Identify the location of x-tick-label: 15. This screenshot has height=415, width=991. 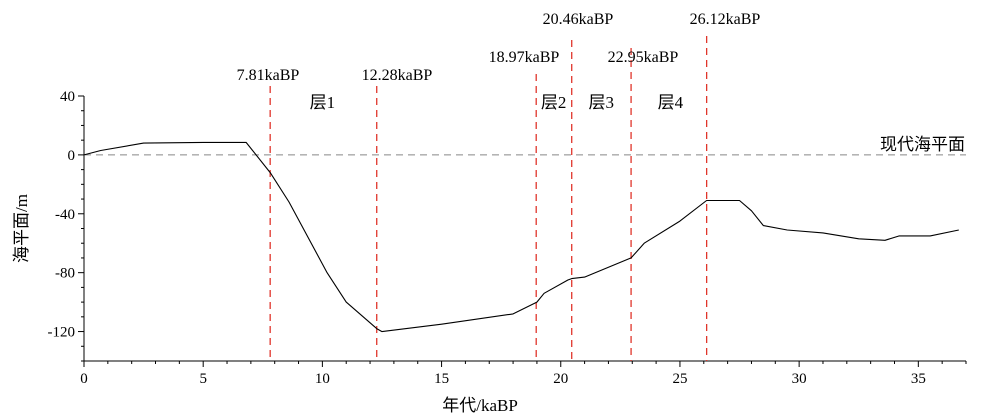
(441, 379).